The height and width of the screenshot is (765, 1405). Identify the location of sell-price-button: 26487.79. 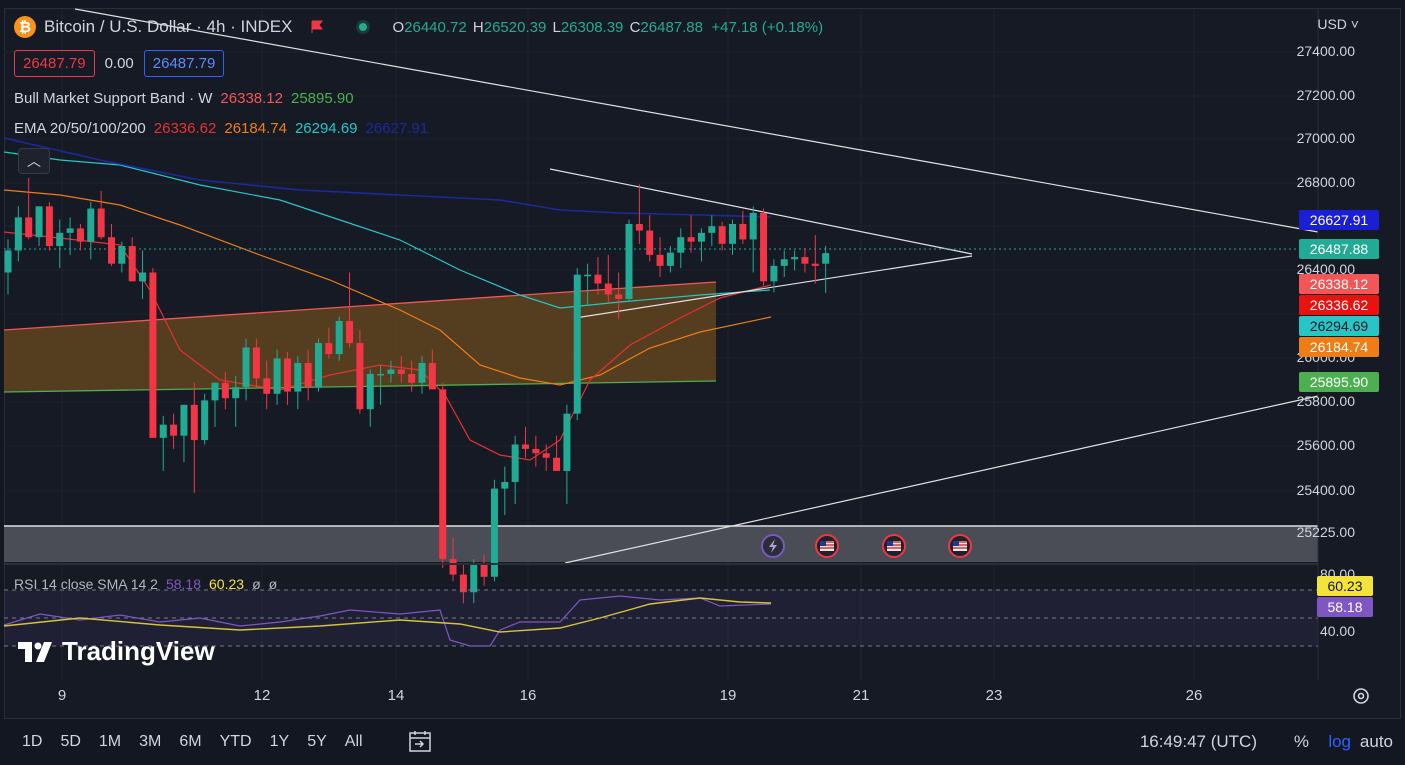
(54, 63).